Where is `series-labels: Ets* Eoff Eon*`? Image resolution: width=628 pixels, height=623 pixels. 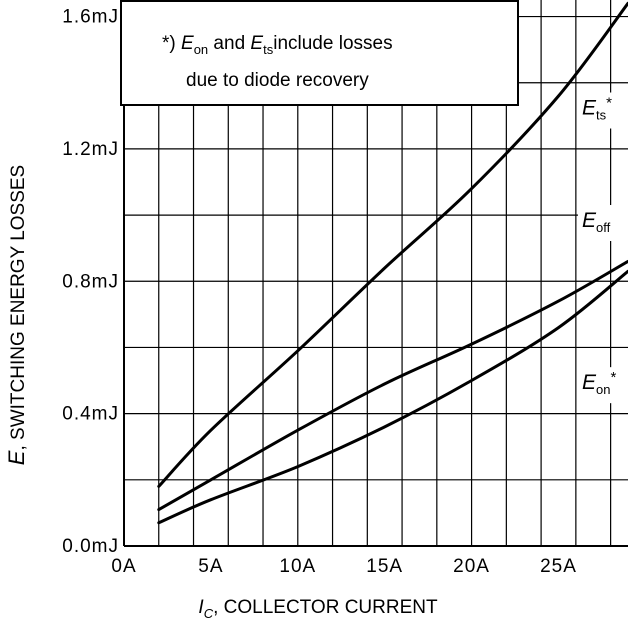 series-labels: Ets* Eoff Eon* is located at coordinates (603, 248).